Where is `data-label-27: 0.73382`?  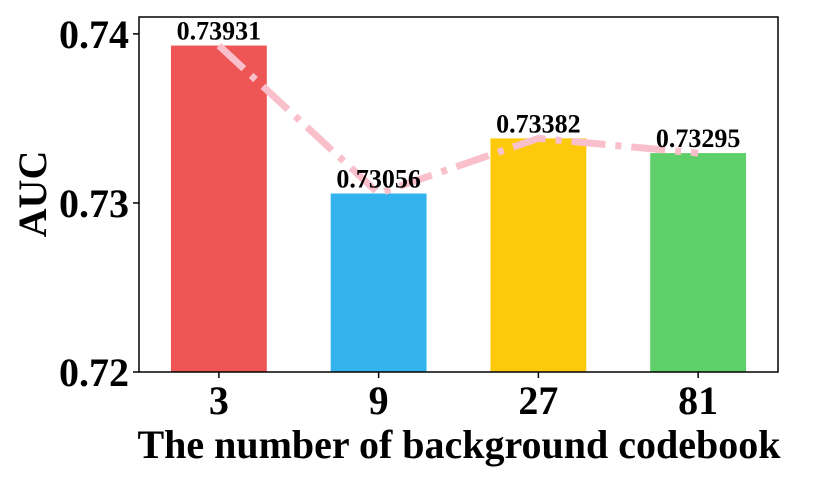 data-label-27: 0.73382 is located at coordinates (538, 123).